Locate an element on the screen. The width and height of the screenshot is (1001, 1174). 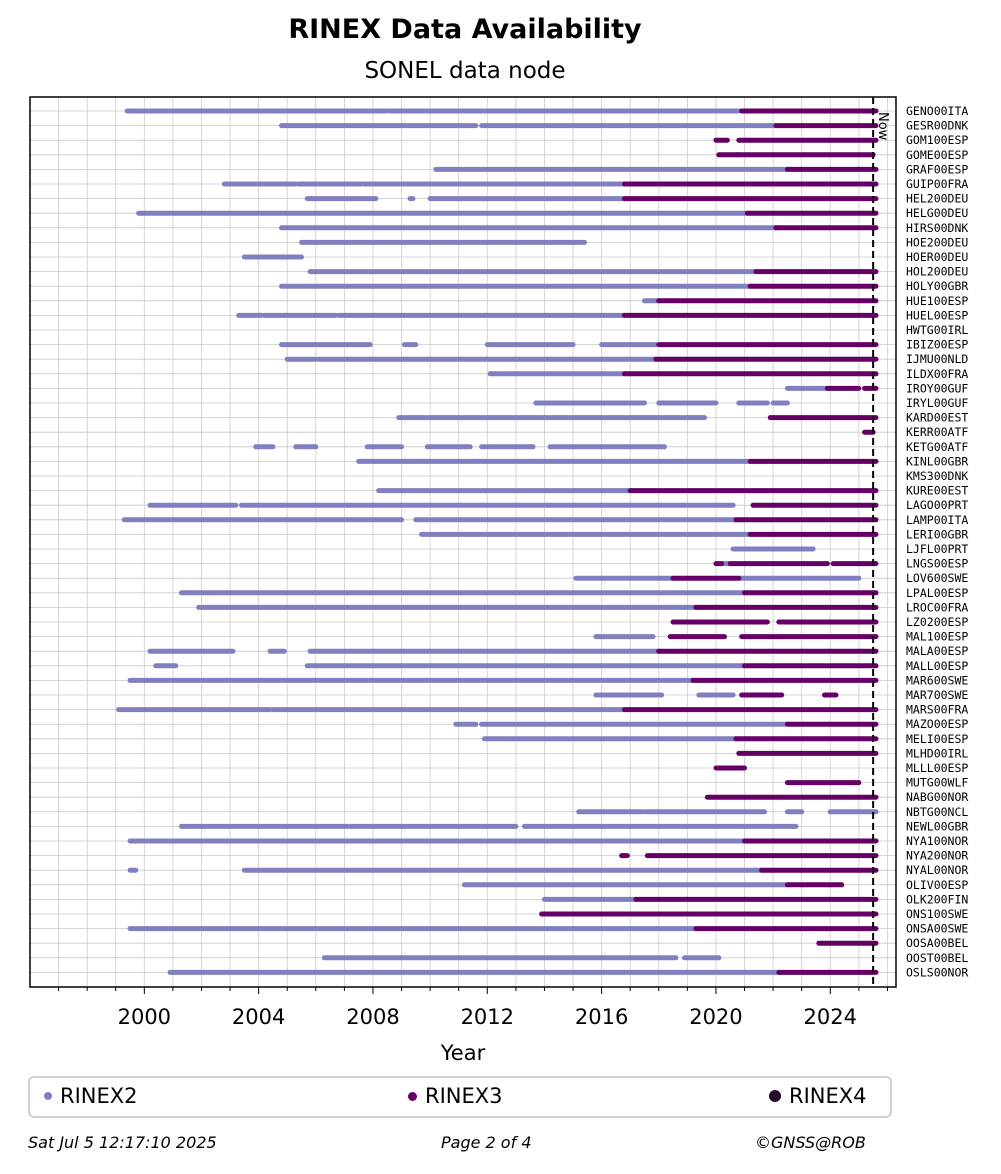
x-tick-label: 2012 is located at coordinates (487, 1017).